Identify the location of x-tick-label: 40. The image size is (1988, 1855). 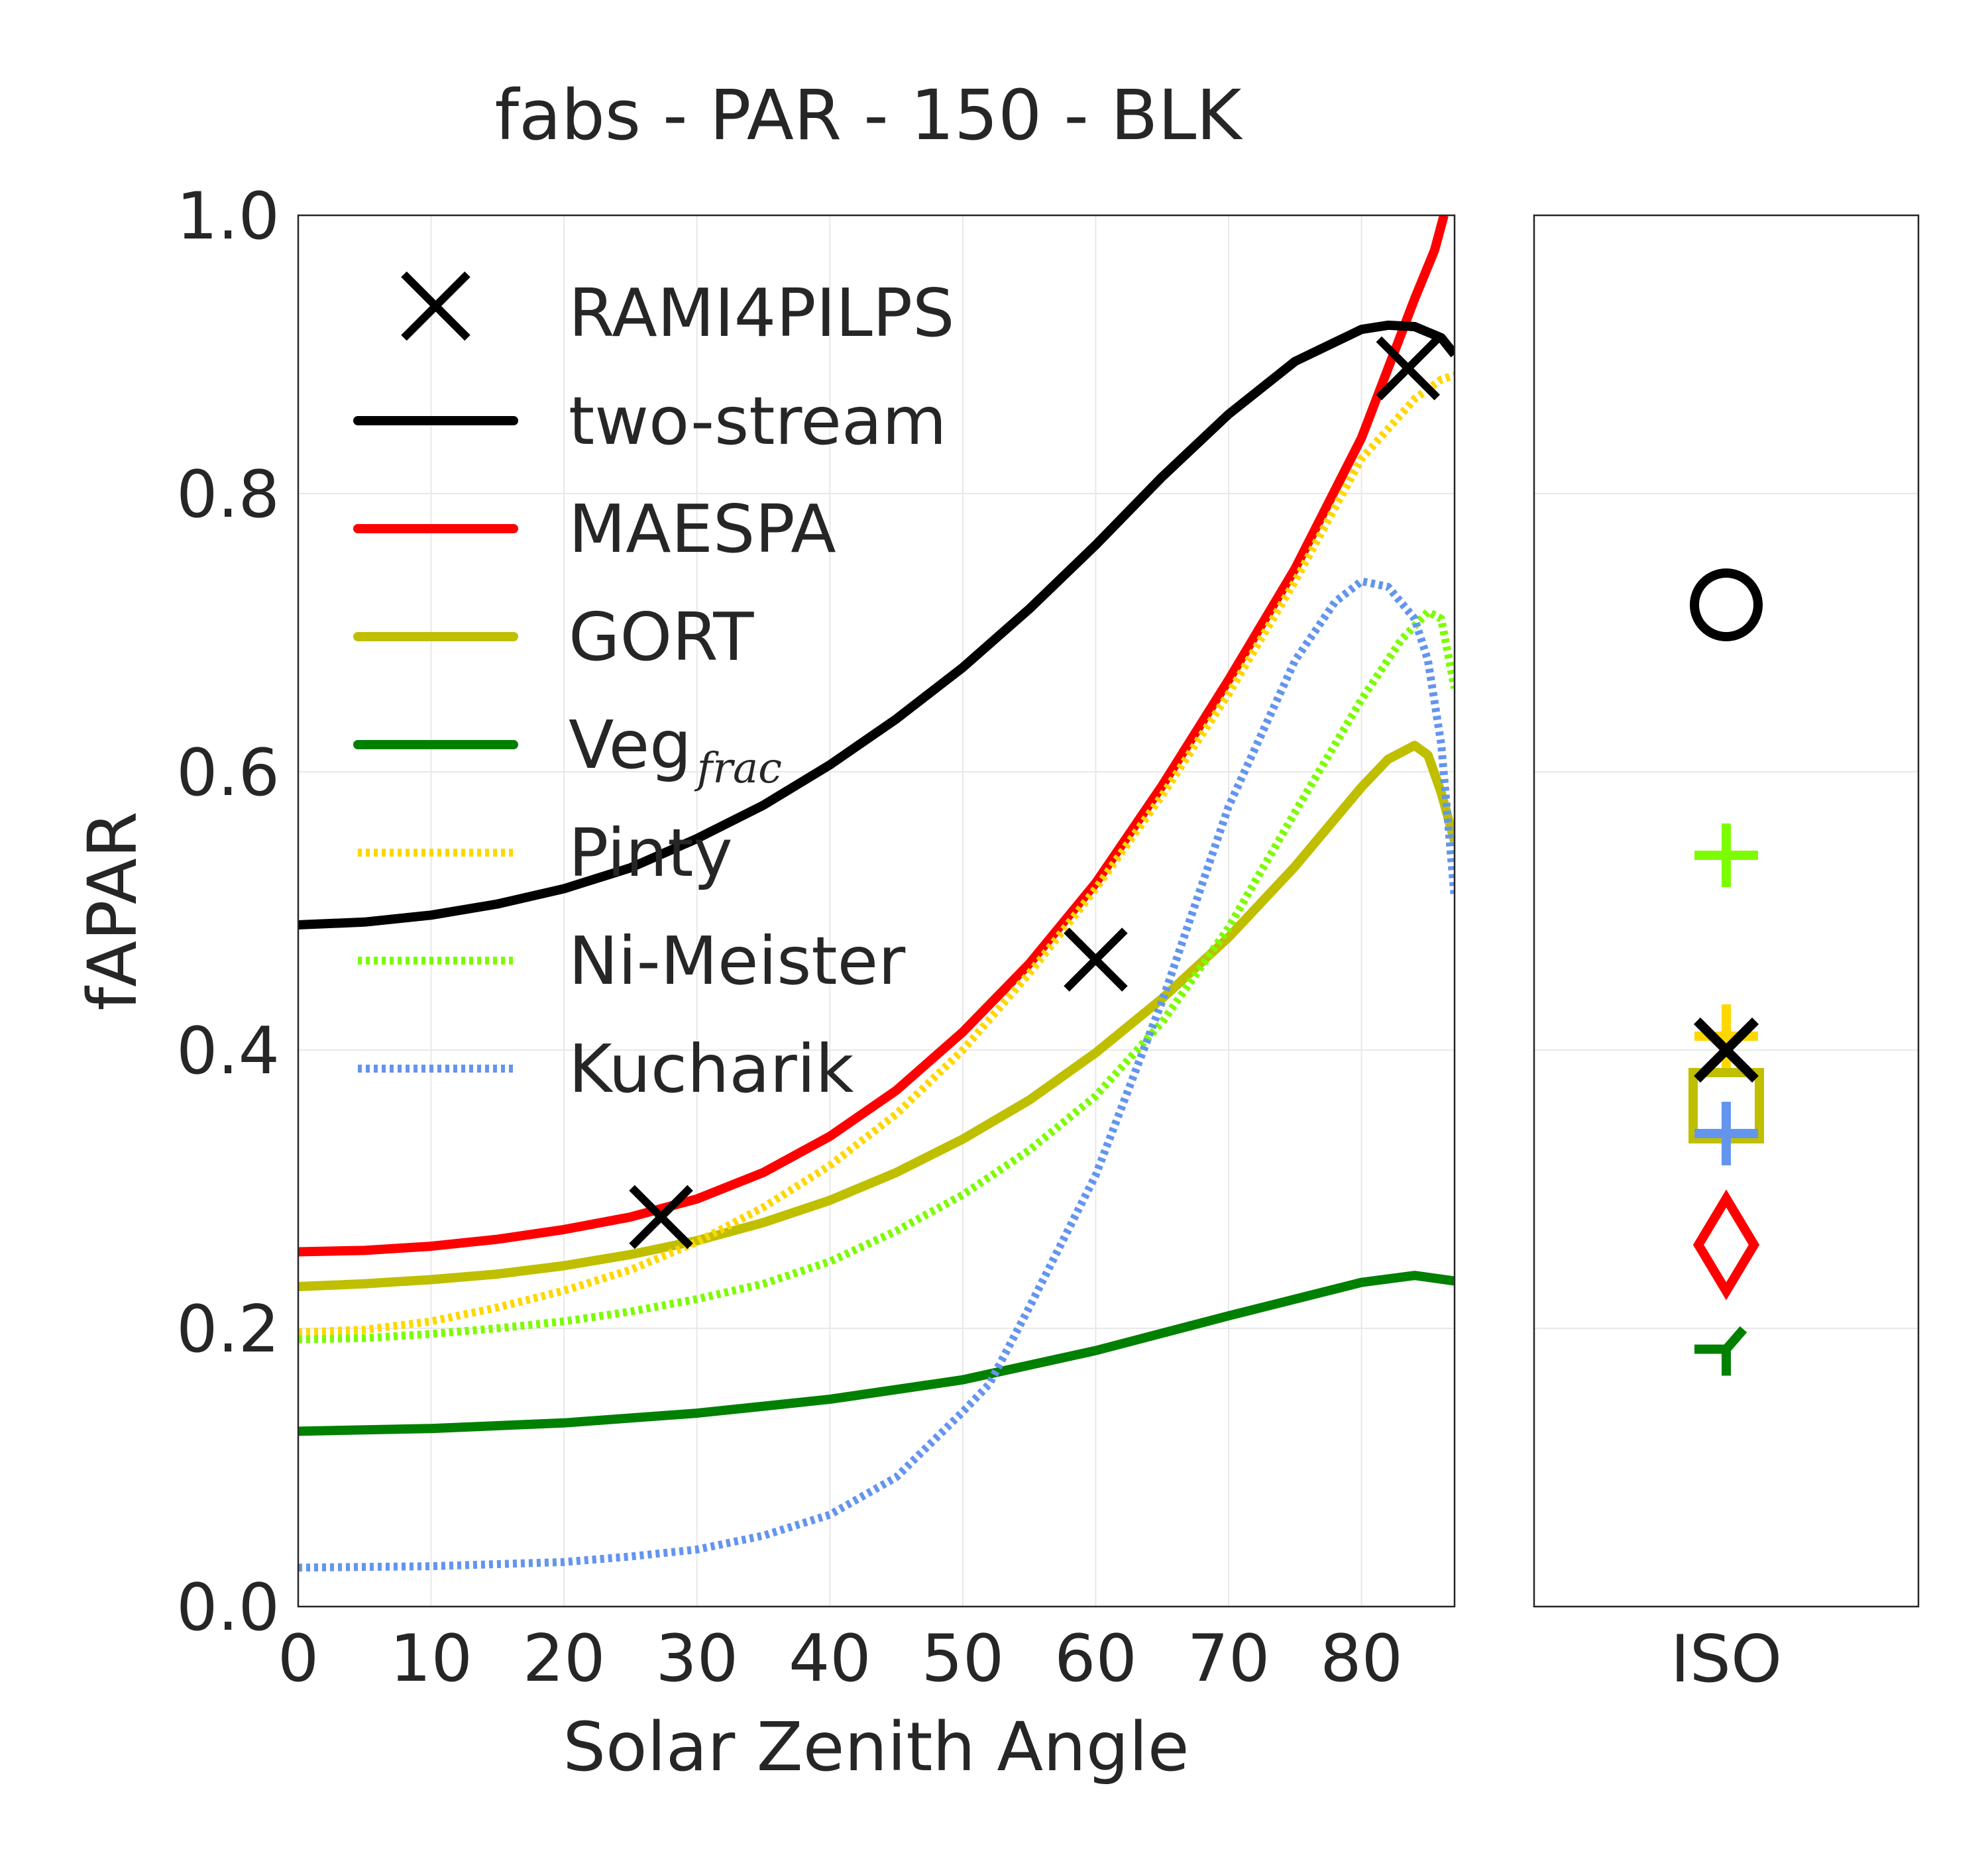
(830, 1659).